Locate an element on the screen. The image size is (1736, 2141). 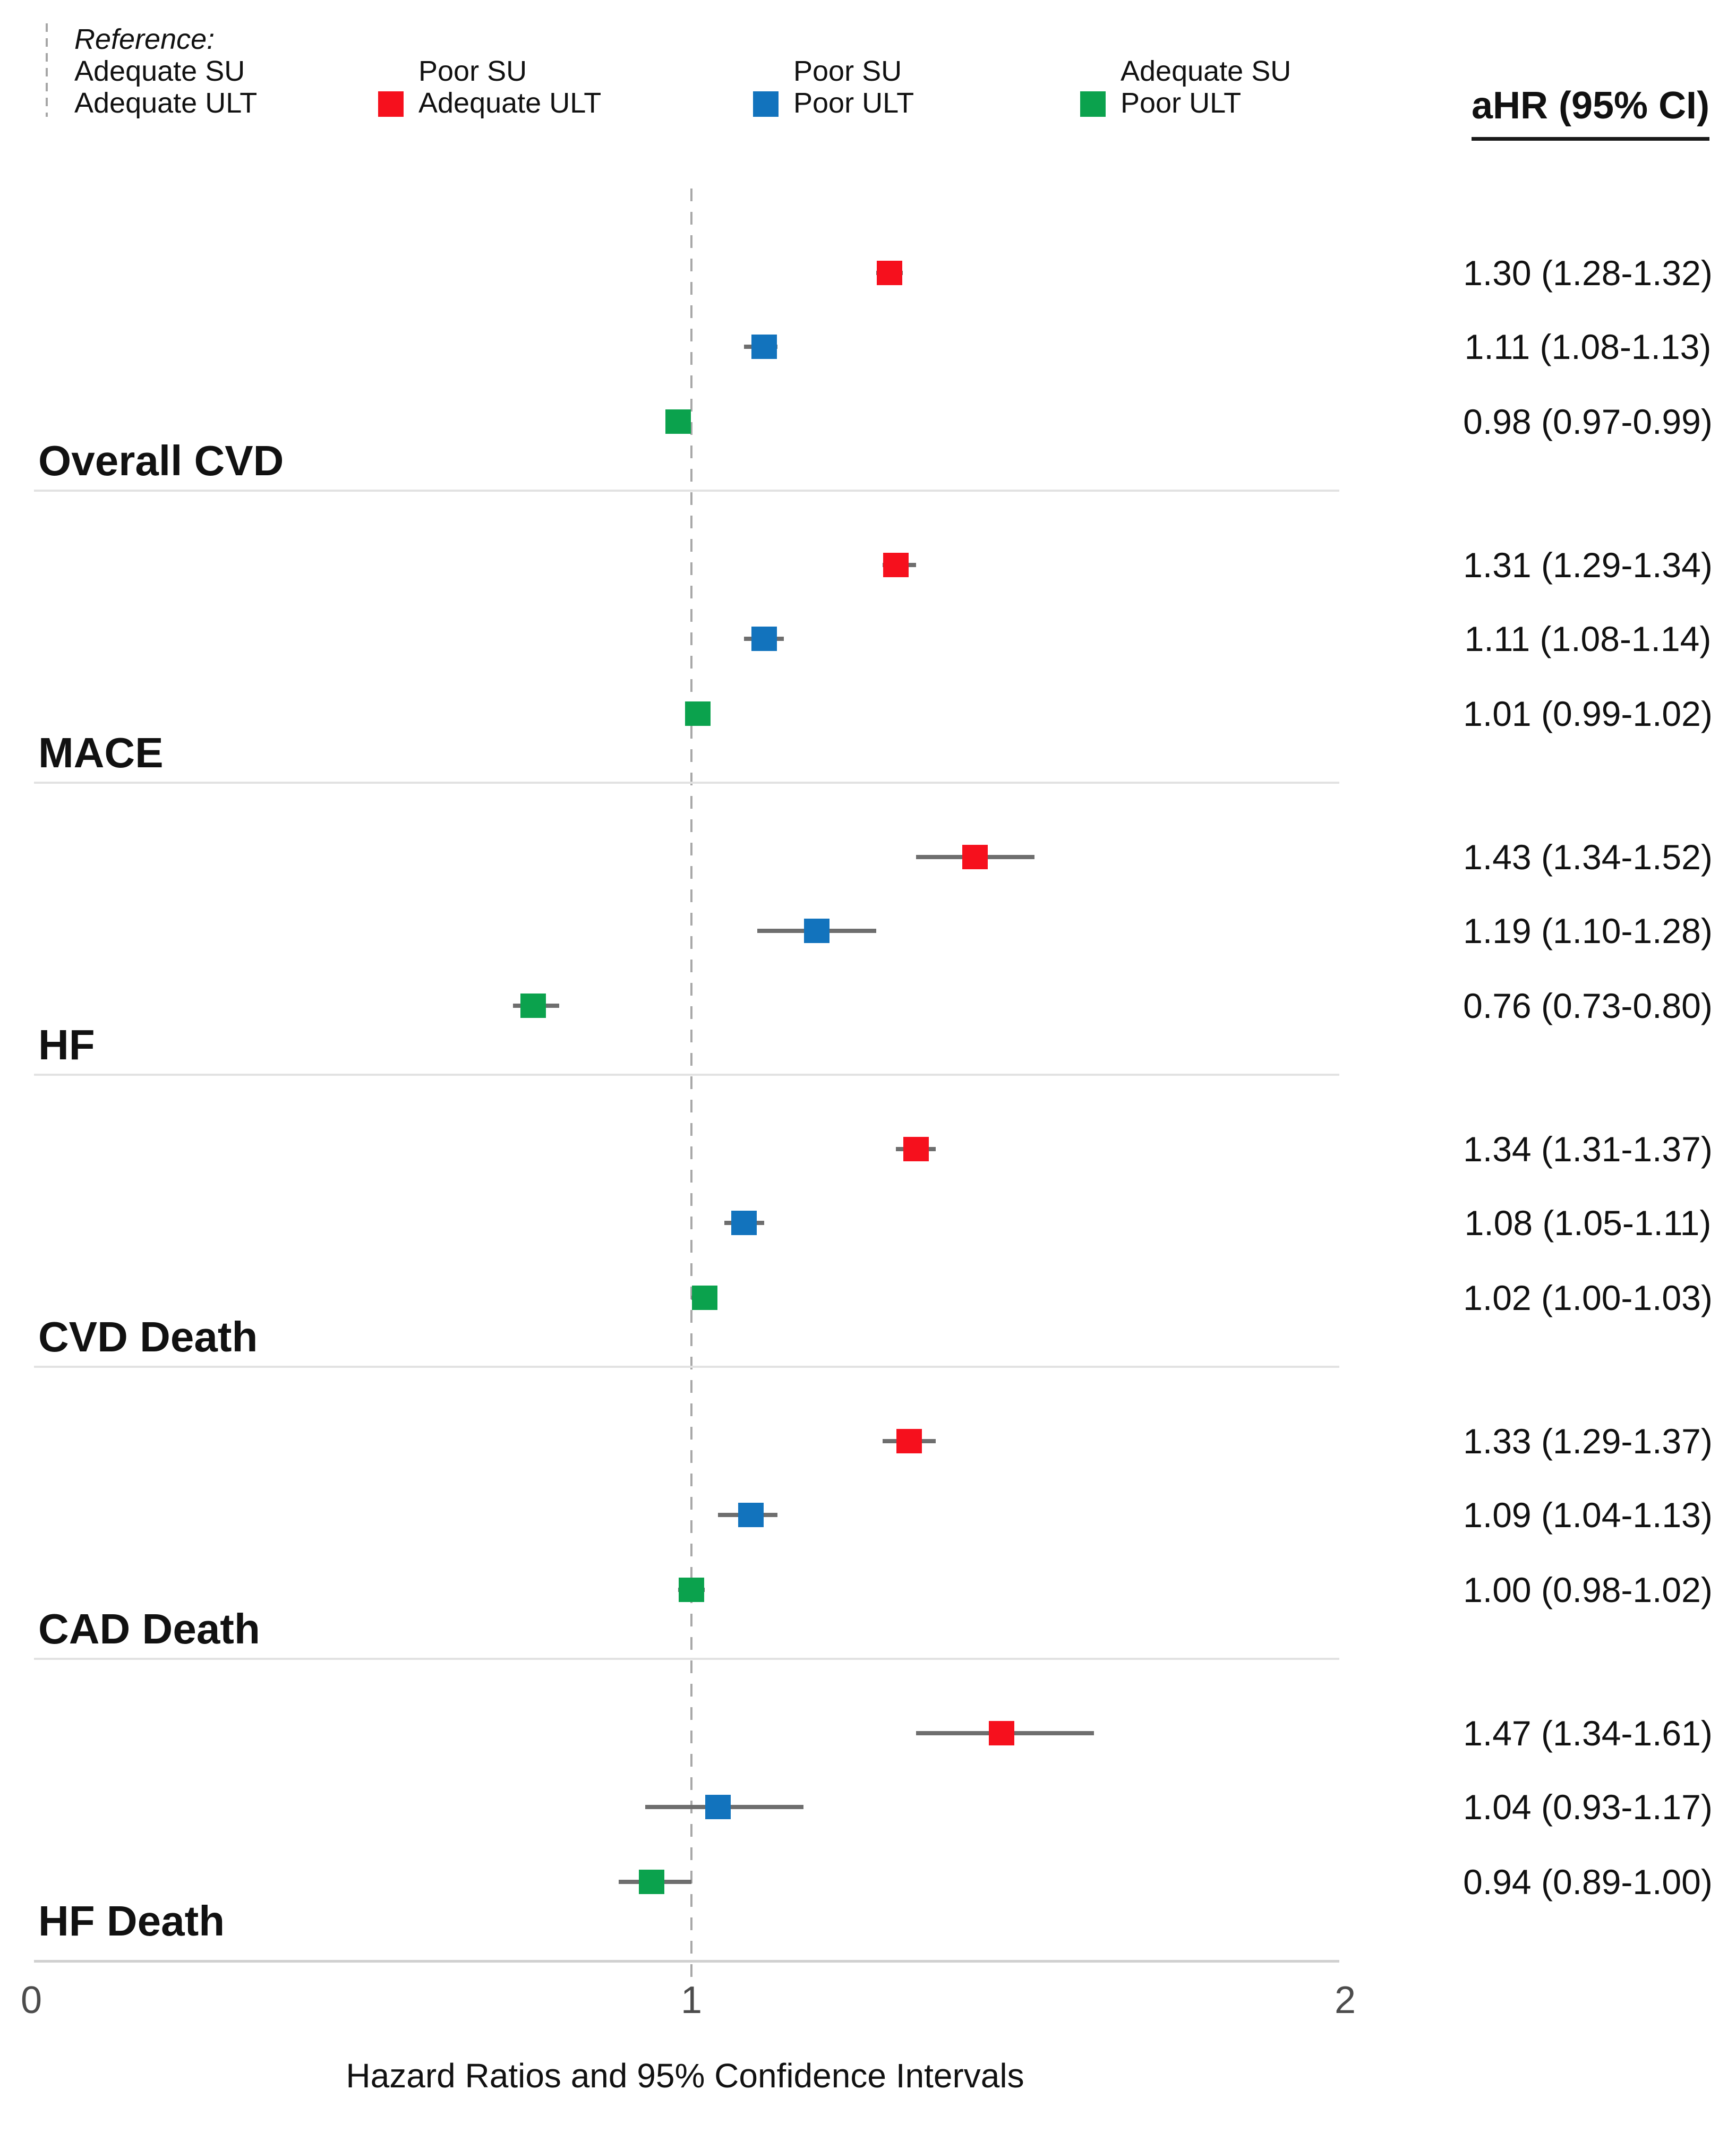
outcome-label: MACE is located at coordinates (101, 752).